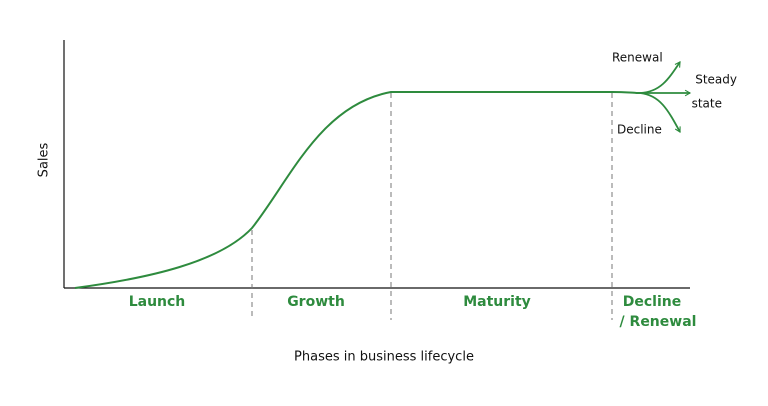  I want to click on branch-label: state, so click(707, 104).